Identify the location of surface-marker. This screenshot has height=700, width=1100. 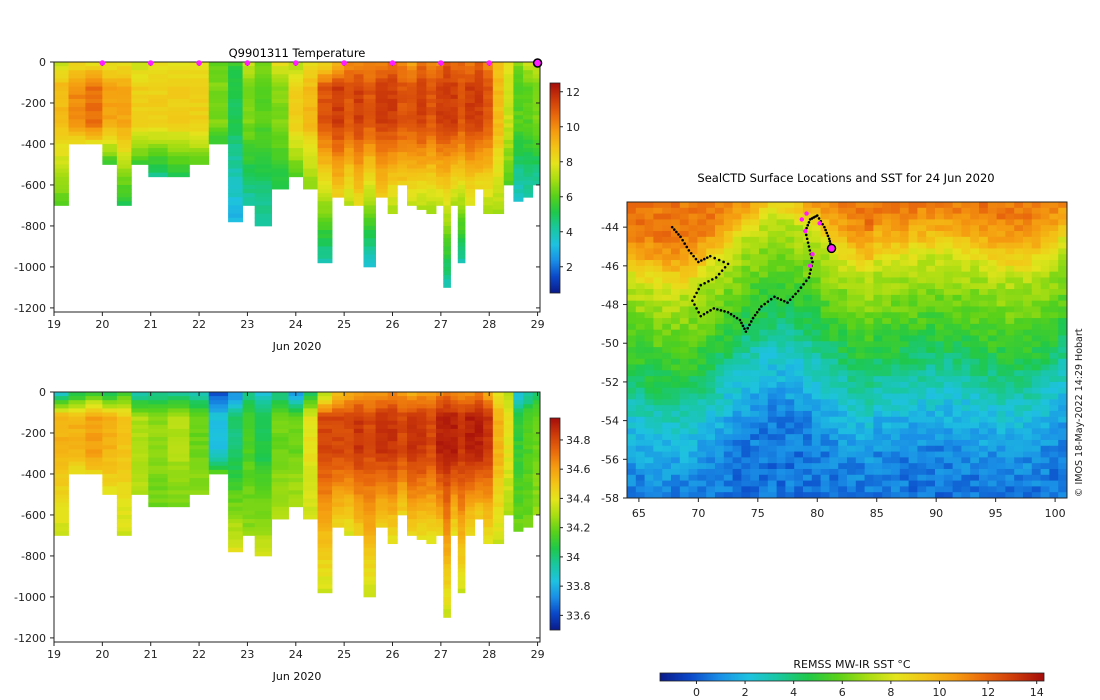
(295, 63).